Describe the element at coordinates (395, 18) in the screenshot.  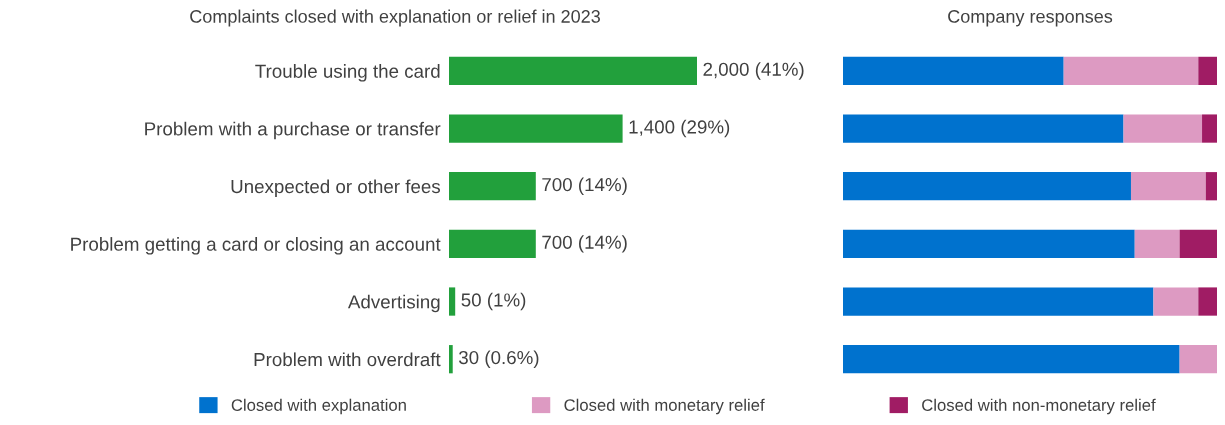
I see `chart-title: Complaints closed with explanation or relief in 2023` at that location.